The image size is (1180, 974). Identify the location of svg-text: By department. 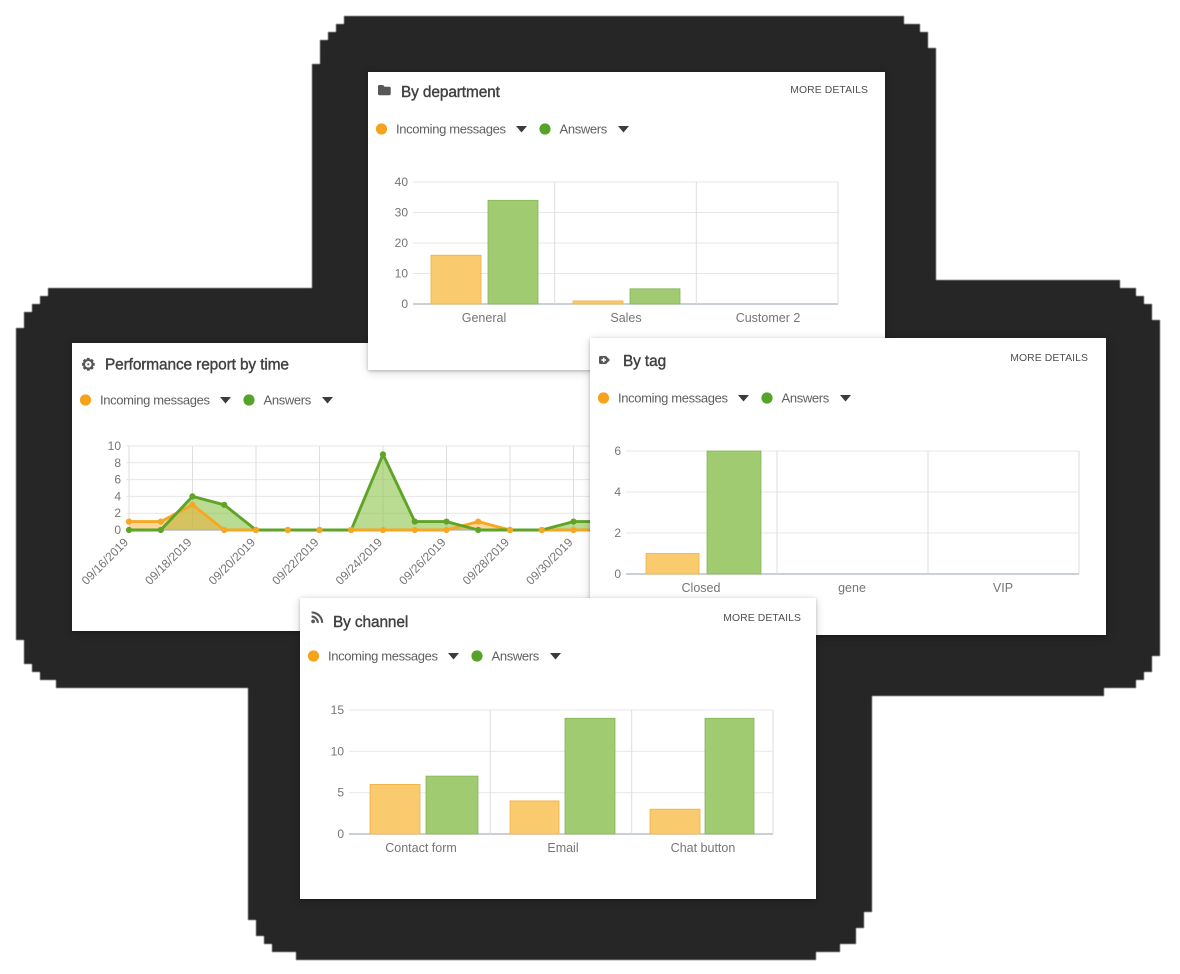
(451, 92).